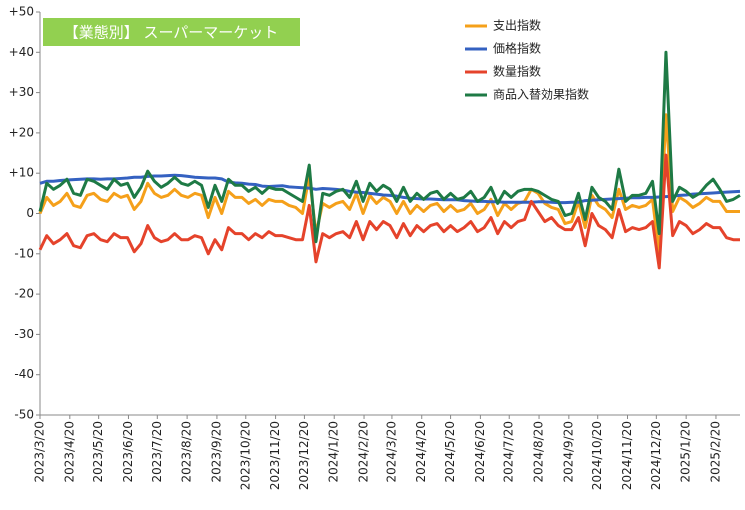 The image size is (745, 510). Describe the element at coordinates (539, 452) in the screenshot. I see `x-tick-label: 2024/8/20` at that location.